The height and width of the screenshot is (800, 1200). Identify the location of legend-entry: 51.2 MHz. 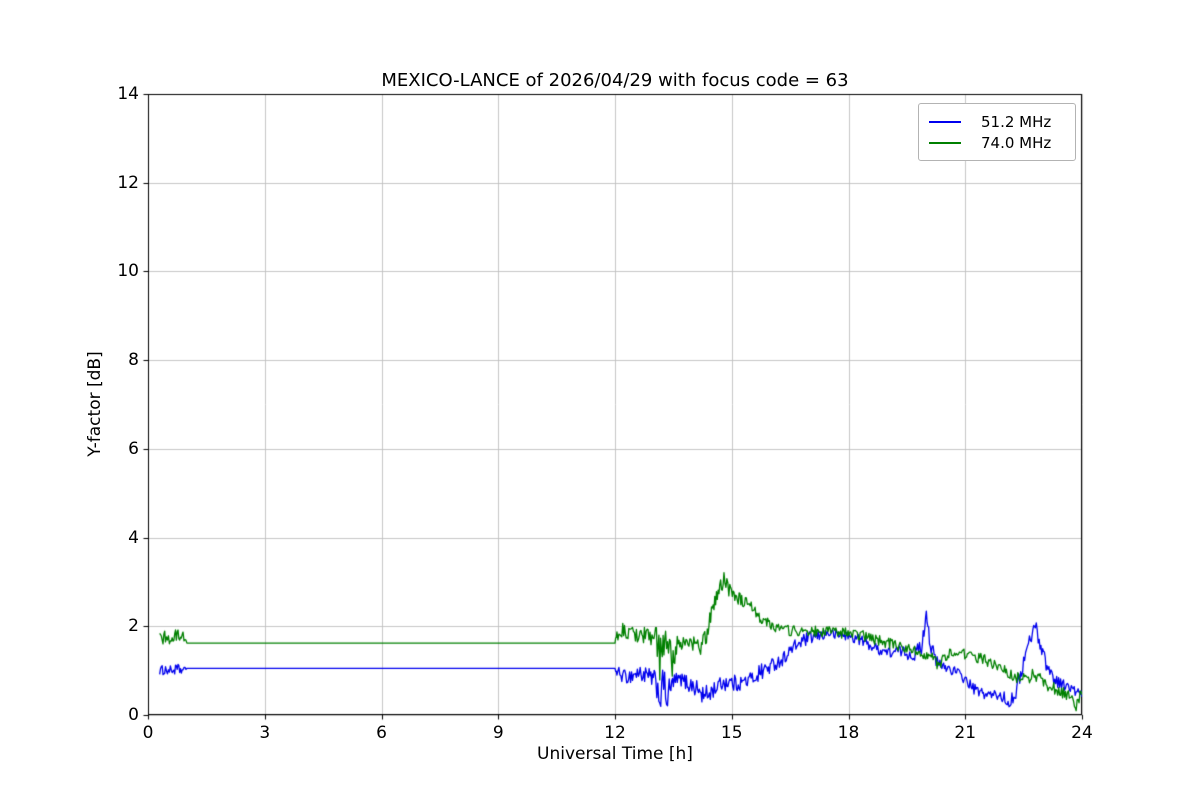
(1002, 121).